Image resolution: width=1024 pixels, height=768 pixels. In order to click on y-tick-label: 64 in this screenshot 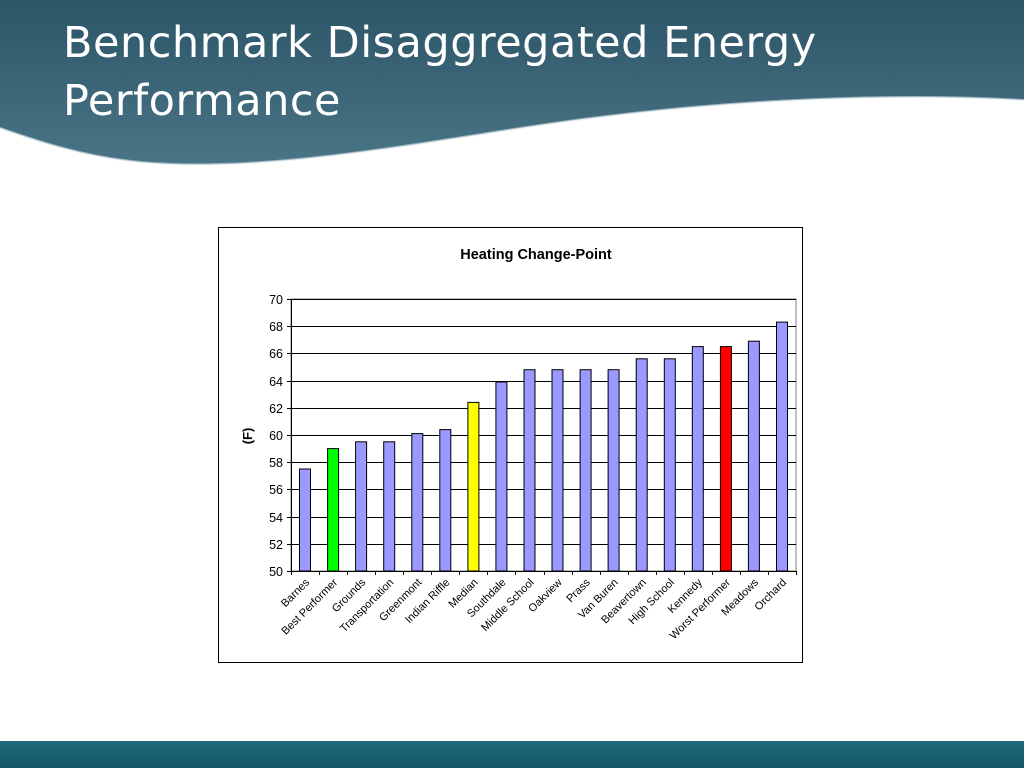, I will do `click(276, 382)`.